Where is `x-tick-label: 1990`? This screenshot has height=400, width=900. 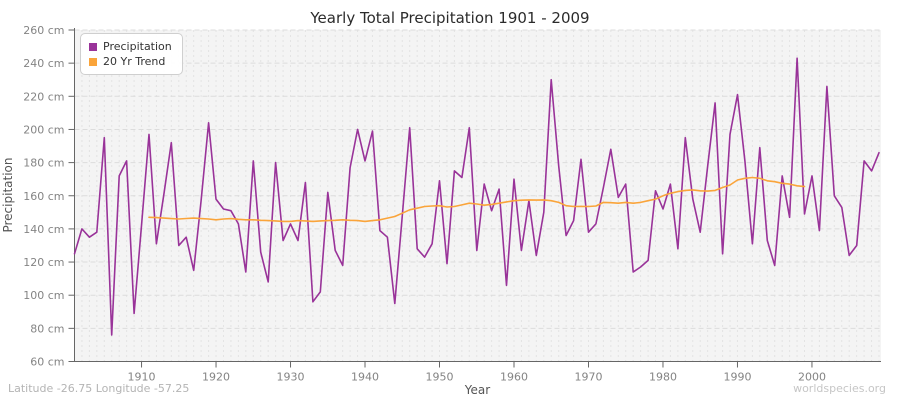
x-tick-label: 1990 is located at coordinates (737, 377).